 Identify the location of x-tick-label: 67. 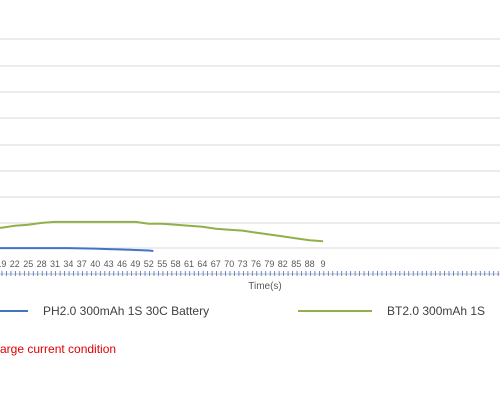
(216, 264).